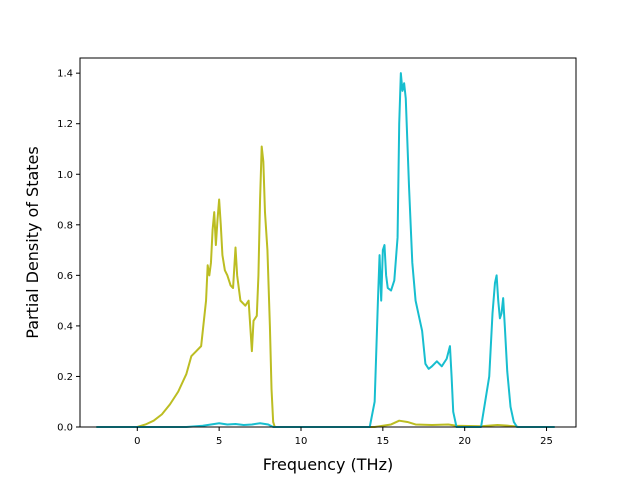 This screenshot has width=640, height=480. What do you see at coordinates (65, 74) in the screenshot?
I see `y-tick-label: 1.4` at bounding box center [65, 74].